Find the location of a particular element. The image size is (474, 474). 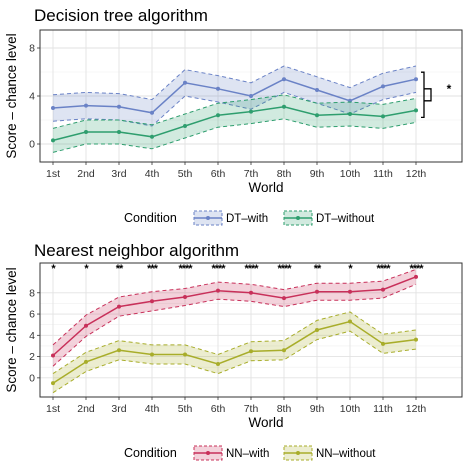

legend: Condition NN–with NN–without is located at coordinates (250, 453).